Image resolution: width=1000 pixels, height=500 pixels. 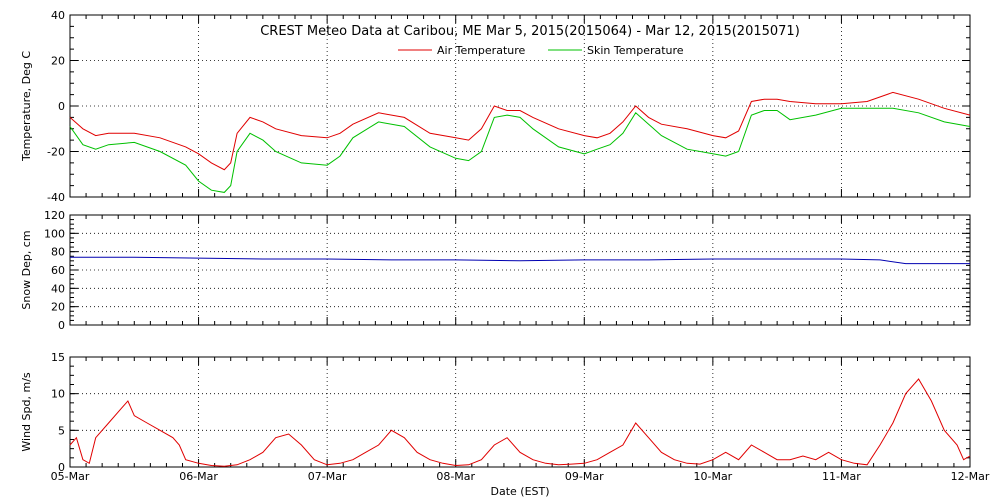 What do you see at coordinates (198, 476) in the screenshot?
I see `x-tick-label: 06-Mar` at bounding box center [198, 476].